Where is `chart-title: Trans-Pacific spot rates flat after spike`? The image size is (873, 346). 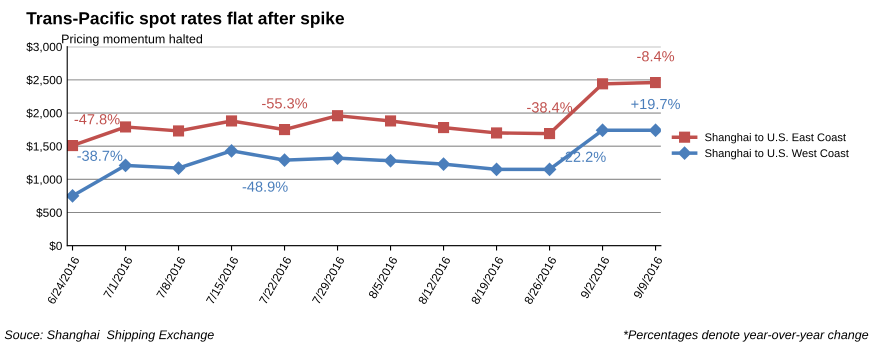
chart-title: Trans-Pacific spot rates flat after spike is located at coordinates (185, 20).